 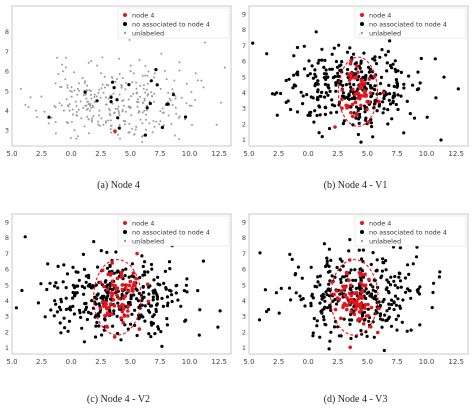 I want to click on x-tick-label: 7.5, so click(x=396, y=362).